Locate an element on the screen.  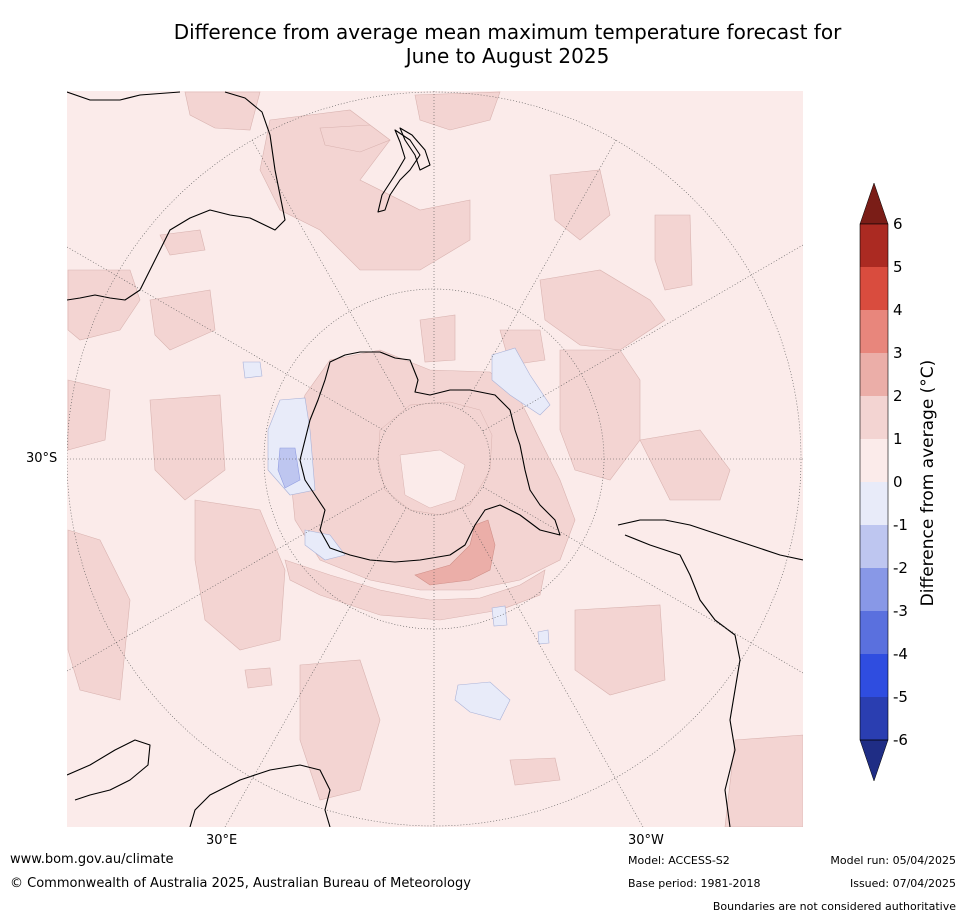
colorbar-tick: 0 is located at coordinates (898, 482).